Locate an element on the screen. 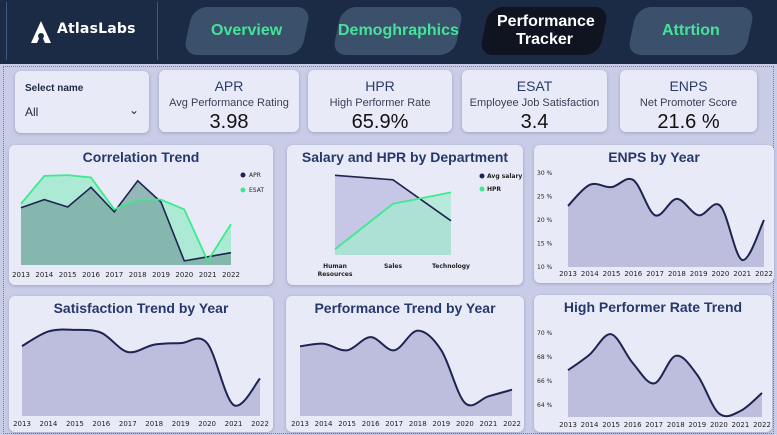 The image size is (777, 435). kpi-card-enps: ENPS Net Promoter Score 21.6 % is located at coordinates (688, 101).